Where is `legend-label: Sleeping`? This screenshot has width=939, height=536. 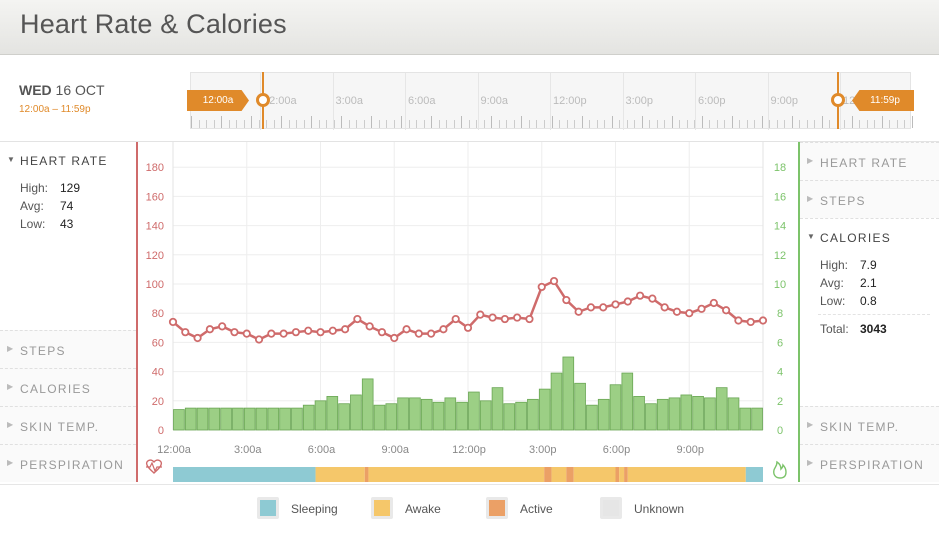 legend-label: Sleeping is located at coordinates (314, 509).